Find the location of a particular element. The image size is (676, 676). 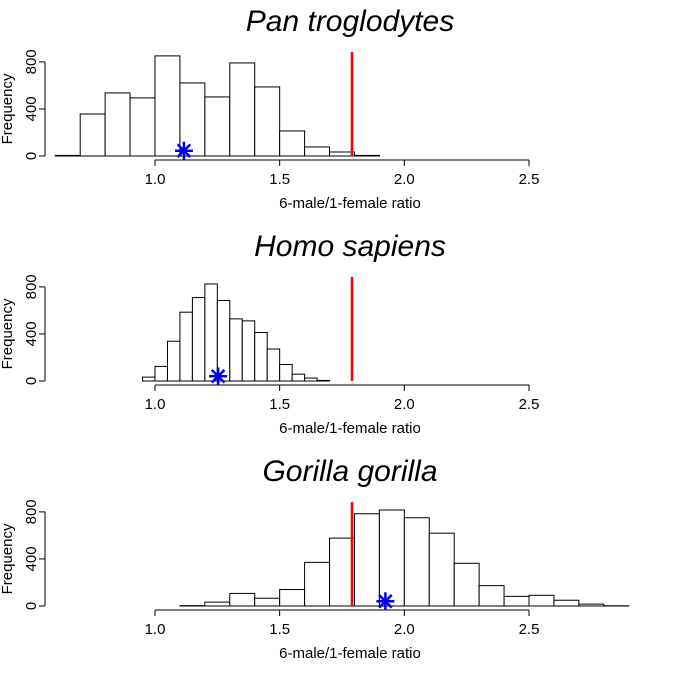

chart-title: Homo sapiens is located at coordinates (350, 246).